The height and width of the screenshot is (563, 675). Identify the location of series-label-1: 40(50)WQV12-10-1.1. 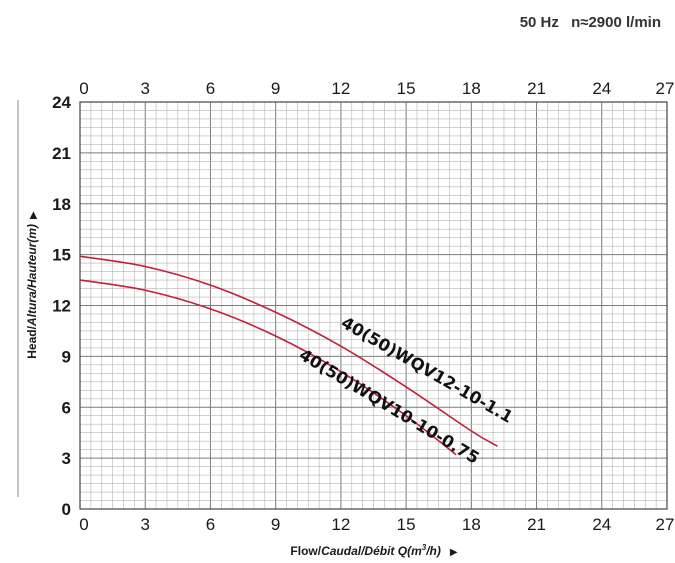
(427, 370).